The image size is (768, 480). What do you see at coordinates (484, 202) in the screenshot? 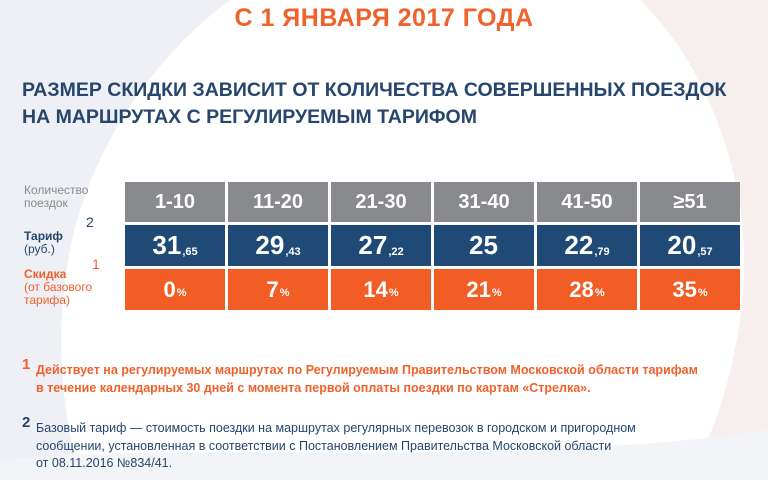
I see `trips-cell: 31-40` at bounding box center [484, 202].